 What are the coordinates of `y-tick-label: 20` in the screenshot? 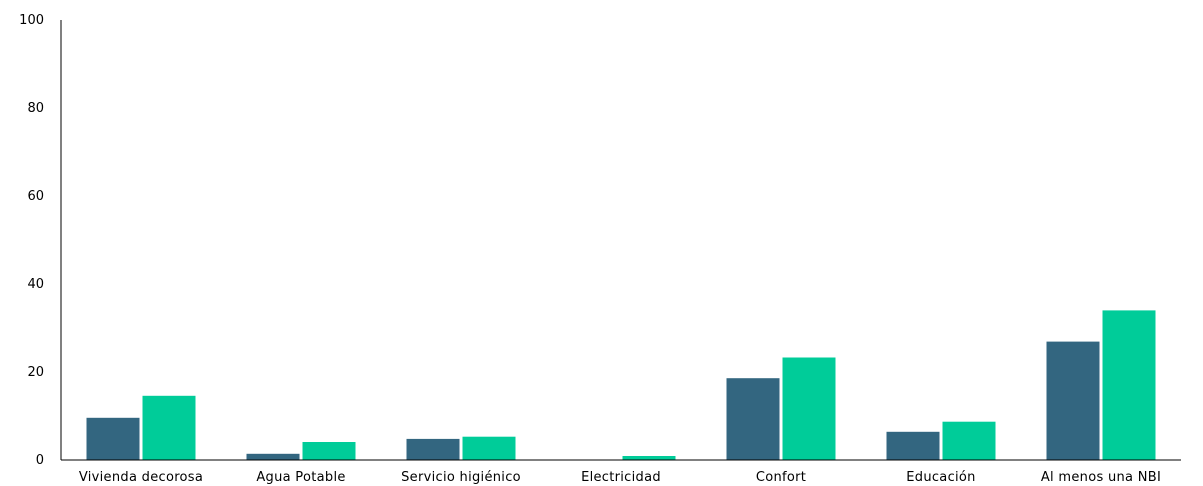 It's located at (35, 372).